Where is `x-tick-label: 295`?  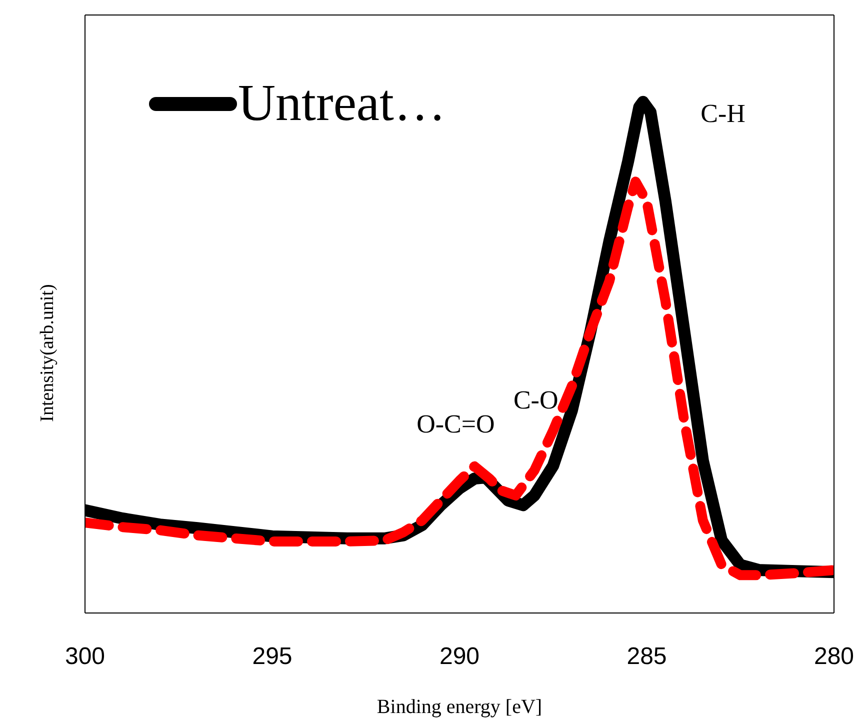 x-tick-label: 295 is located at coordinates (272, 656).